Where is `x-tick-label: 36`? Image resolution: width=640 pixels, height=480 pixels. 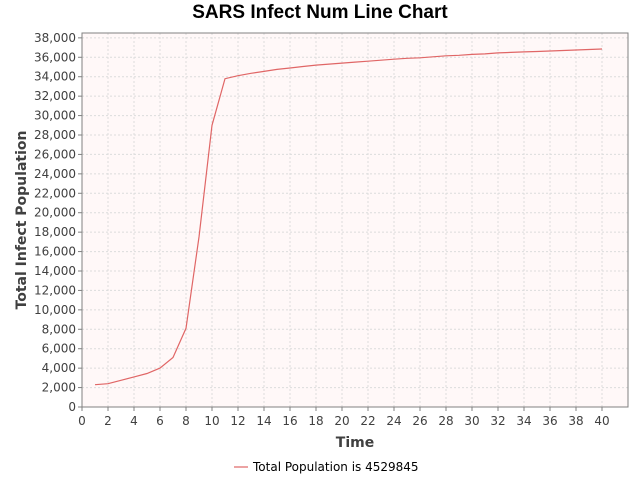 x-tick-label: 36 is located at coordinates (549, 421).